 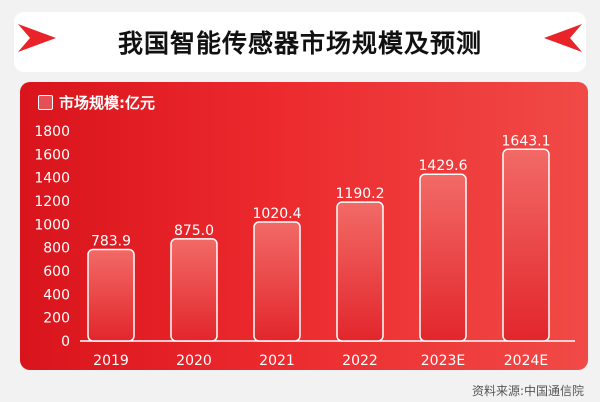 I want to click on y-tick-label: 800, so click(x=56, y=249).